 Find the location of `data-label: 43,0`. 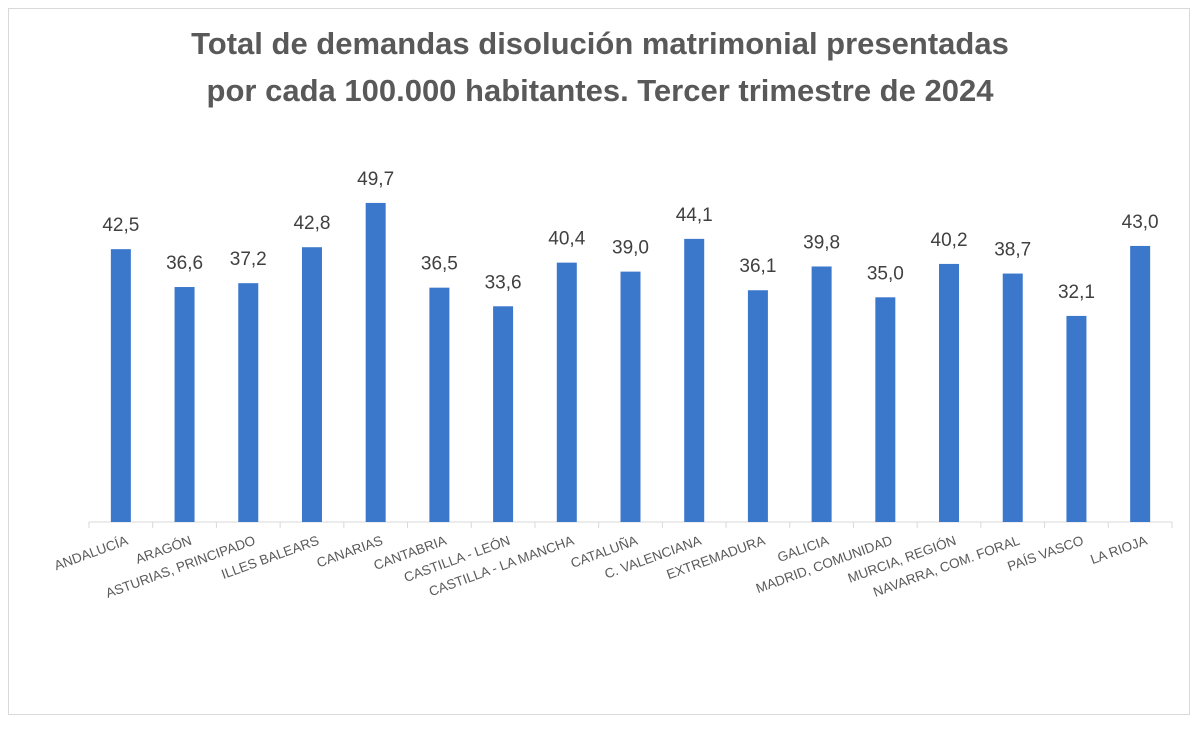

data-label: 43,0 is located at coordinates (1140, 222).